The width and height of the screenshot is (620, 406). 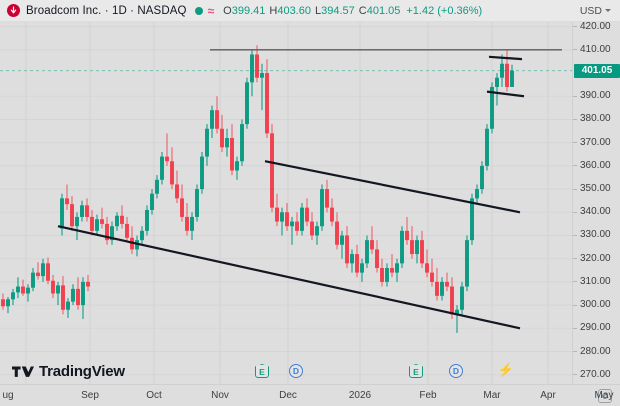 What do you see at coordinates (506, 369) in the screenshot?
I see `lightning-event-marker: ⚡` at bounding box center [506, 369].